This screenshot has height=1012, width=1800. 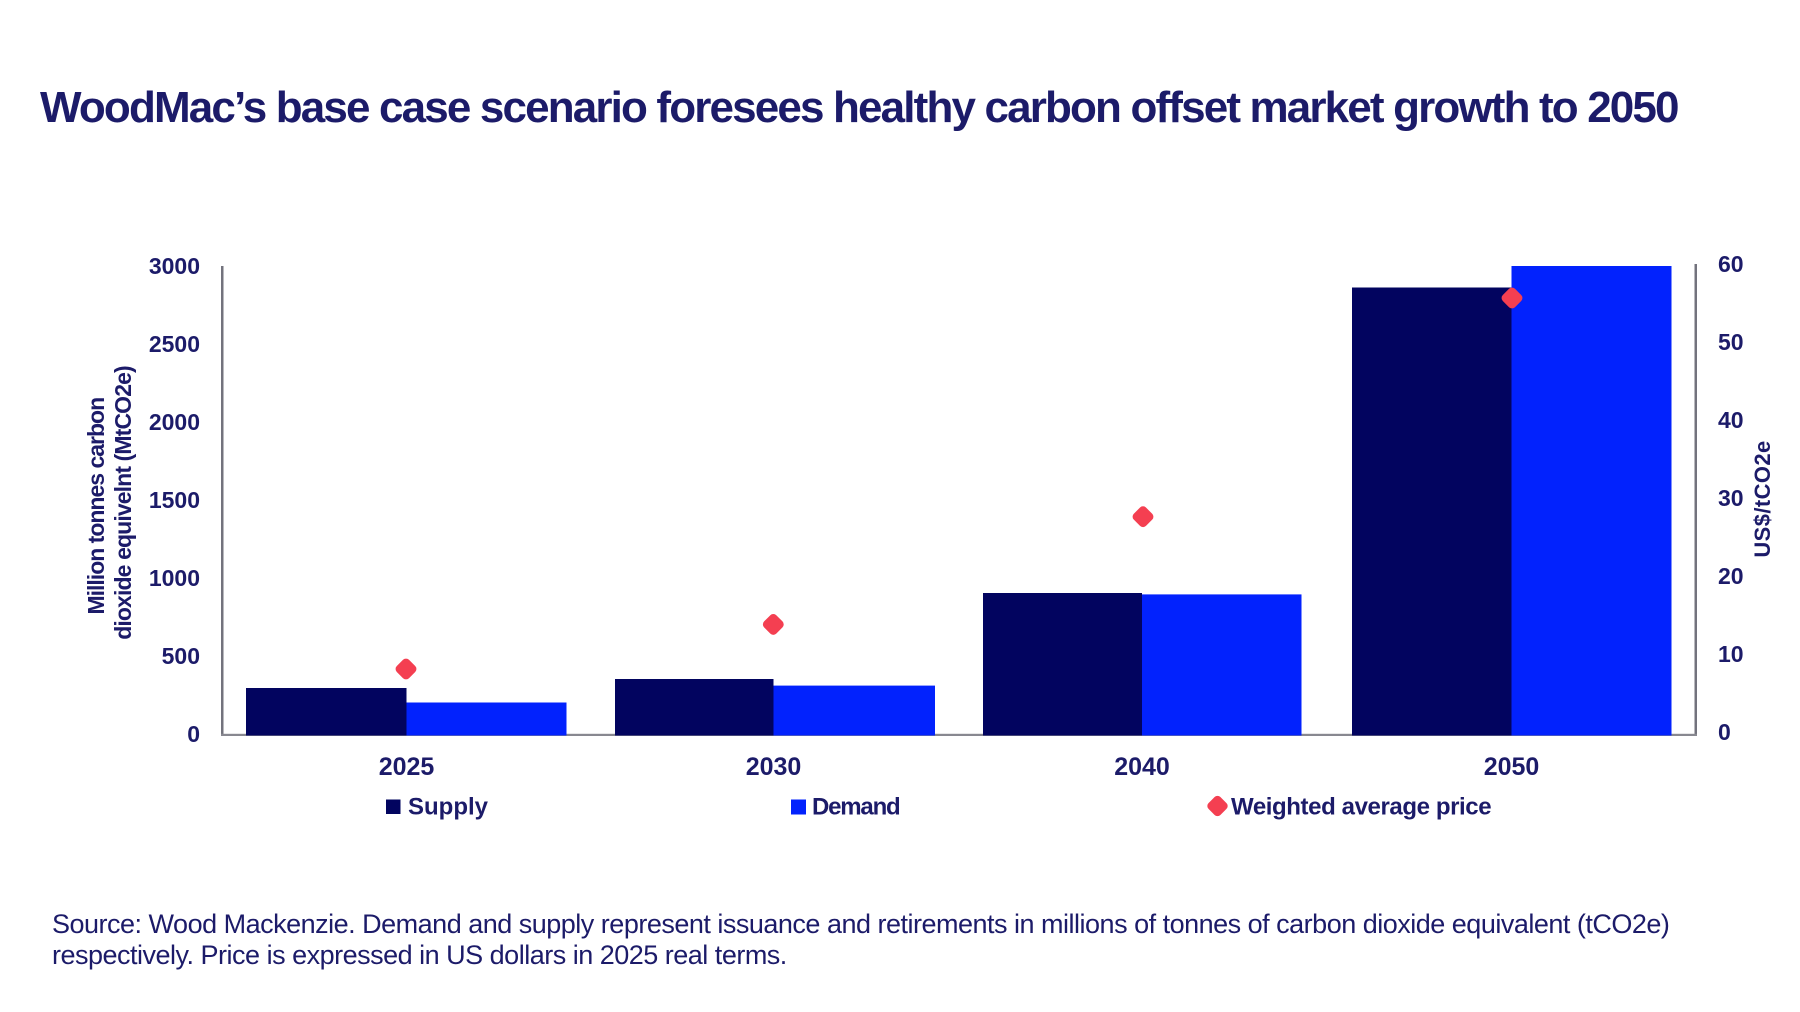 I want to click on svg-text: US$/tCO2e, so click(x=1762, y=498).